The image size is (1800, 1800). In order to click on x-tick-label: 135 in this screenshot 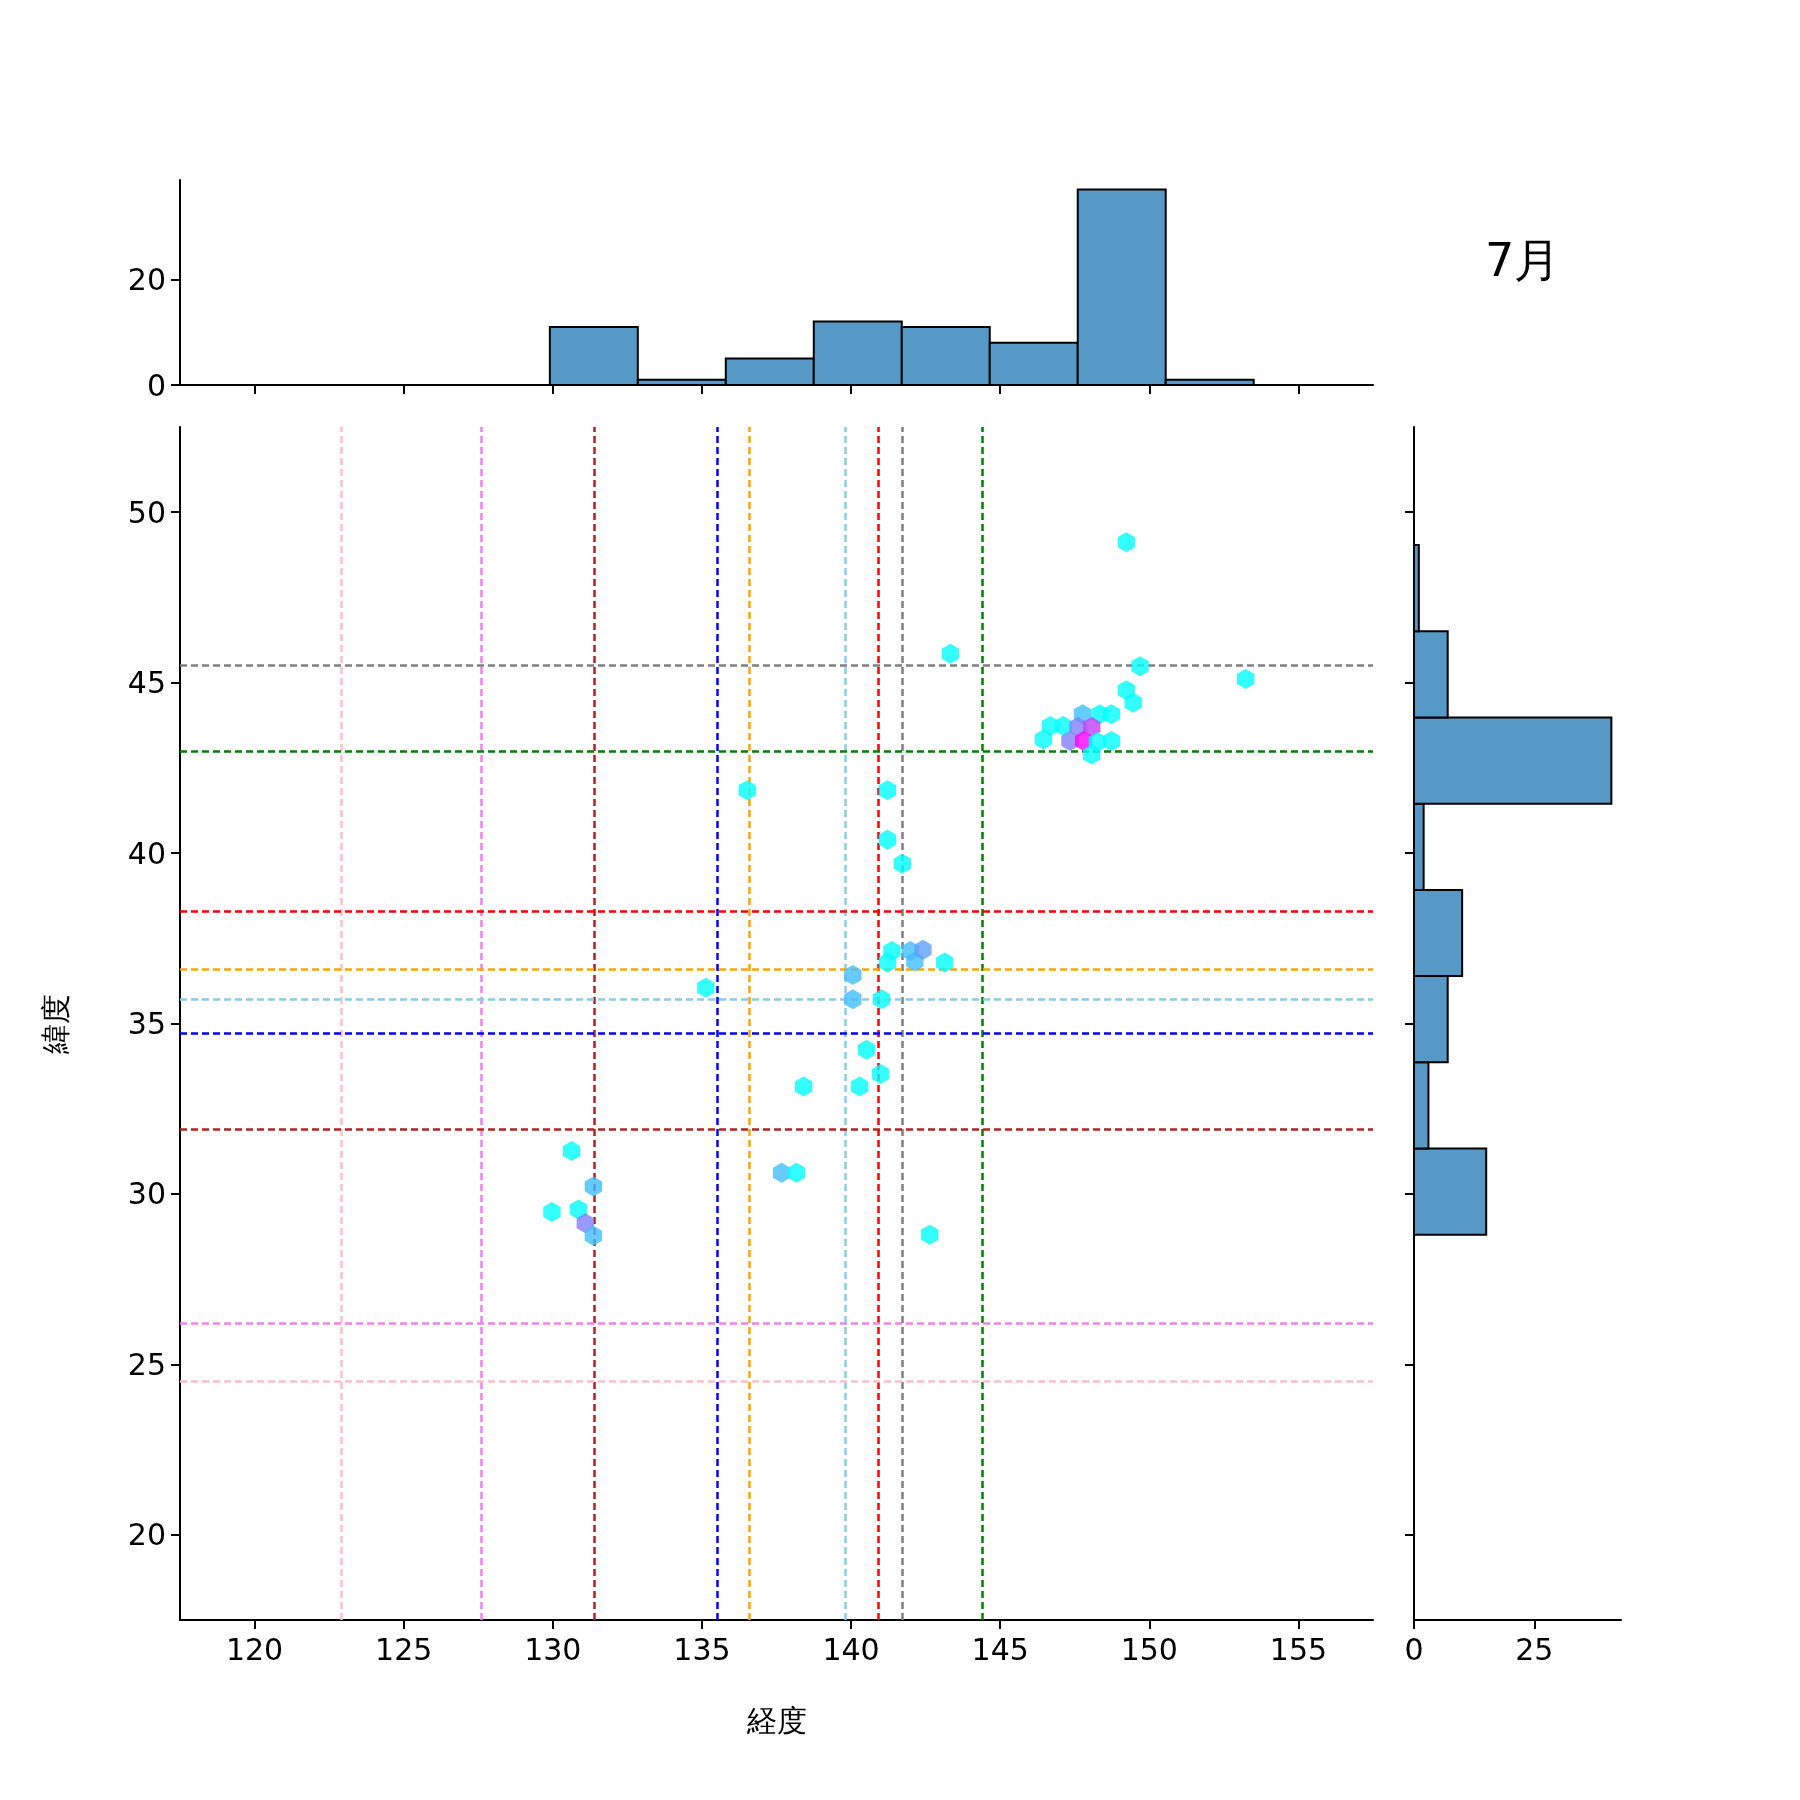, I will do `click(702, 1649)`.